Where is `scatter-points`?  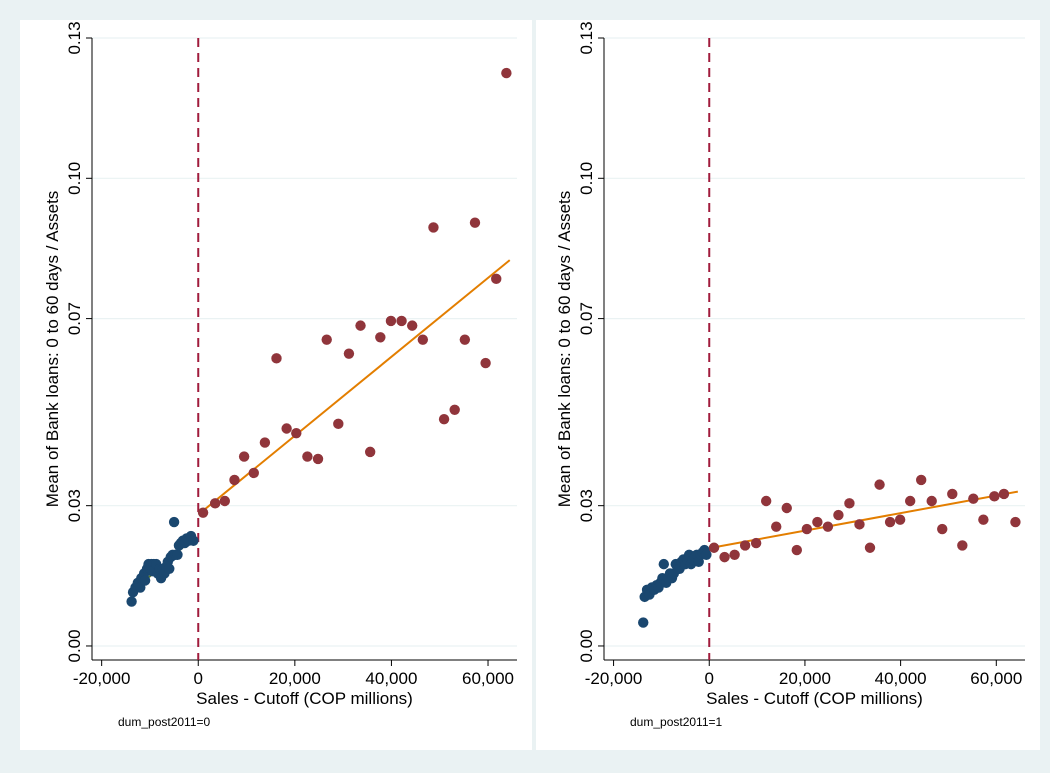 scatter-points is located at coordinates (829, 551).